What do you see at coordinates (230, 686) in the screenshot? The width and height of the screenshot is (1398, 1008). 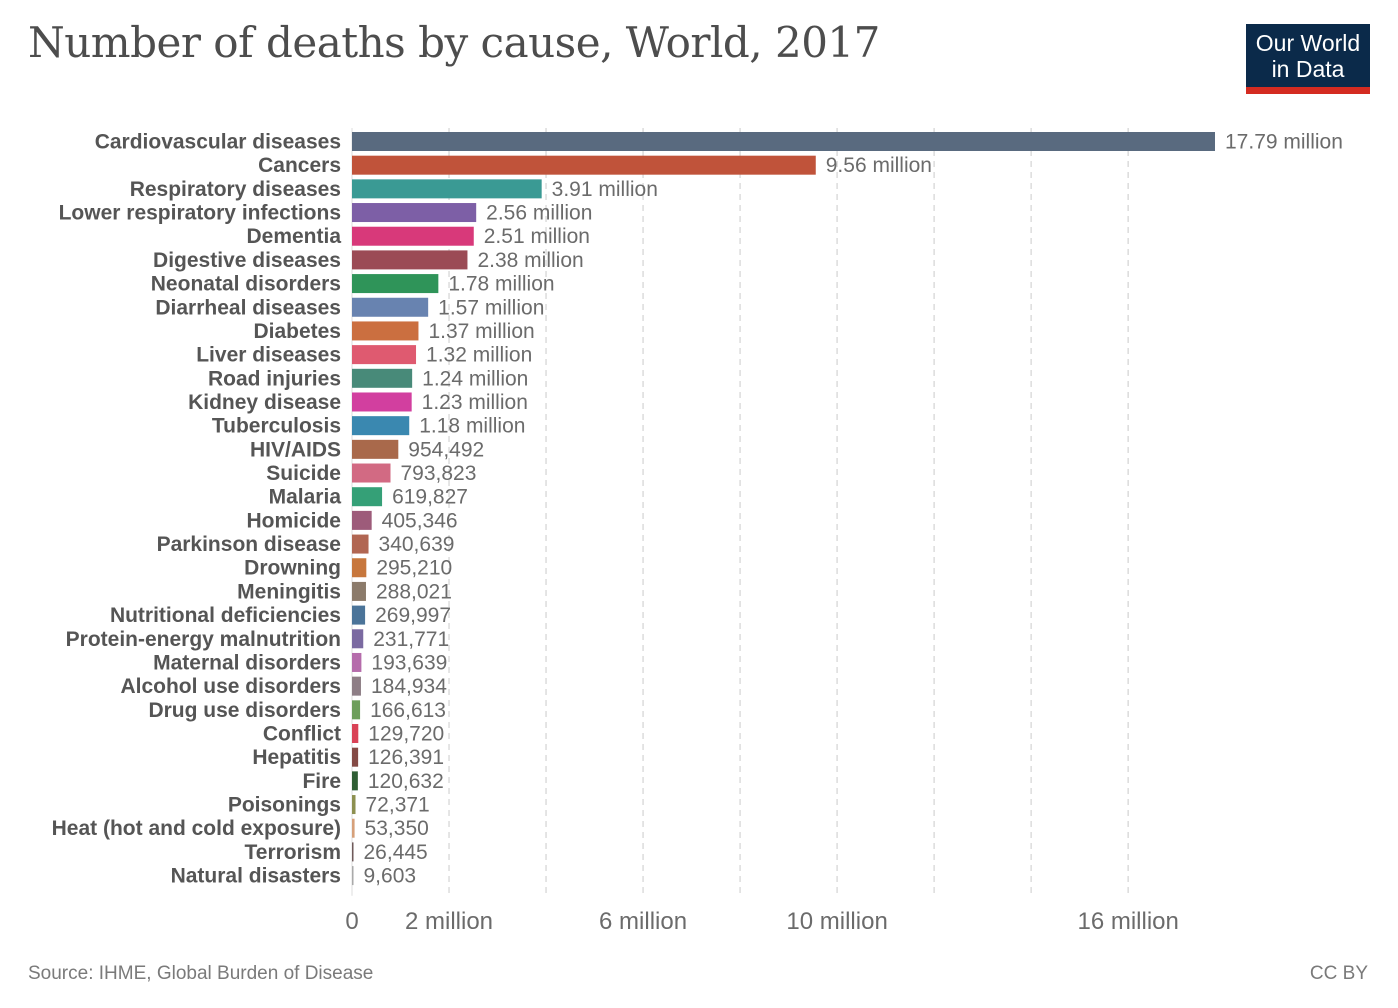 I see `category-label: Alcohol use disorders` at bounding box center [230, 686].